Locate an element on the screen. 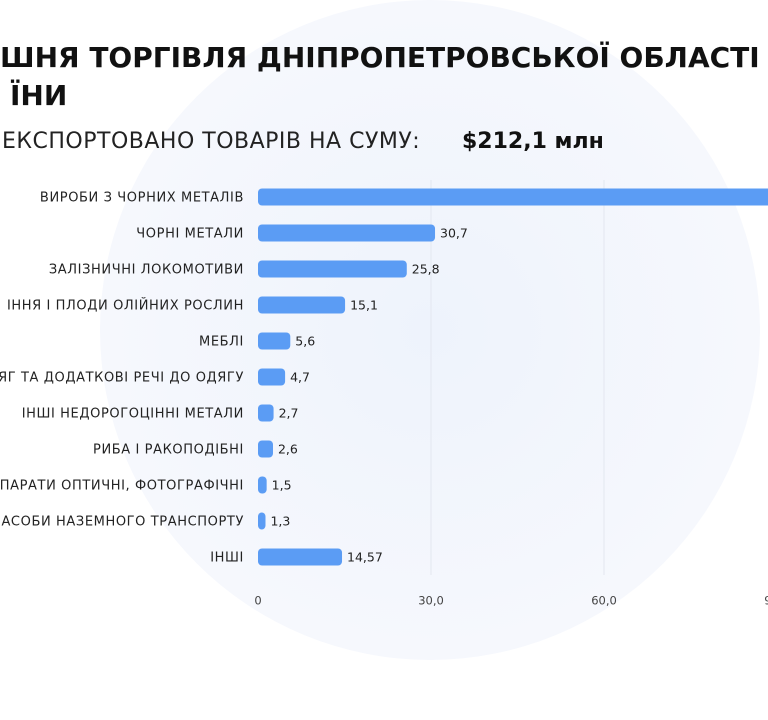 The height and width of the screenshot is (720, 768). y-tick-label: ІННЯ І ПЛОДИ ОЛІЙНИХ РОСЛИН is located at coordinates (125, 306).